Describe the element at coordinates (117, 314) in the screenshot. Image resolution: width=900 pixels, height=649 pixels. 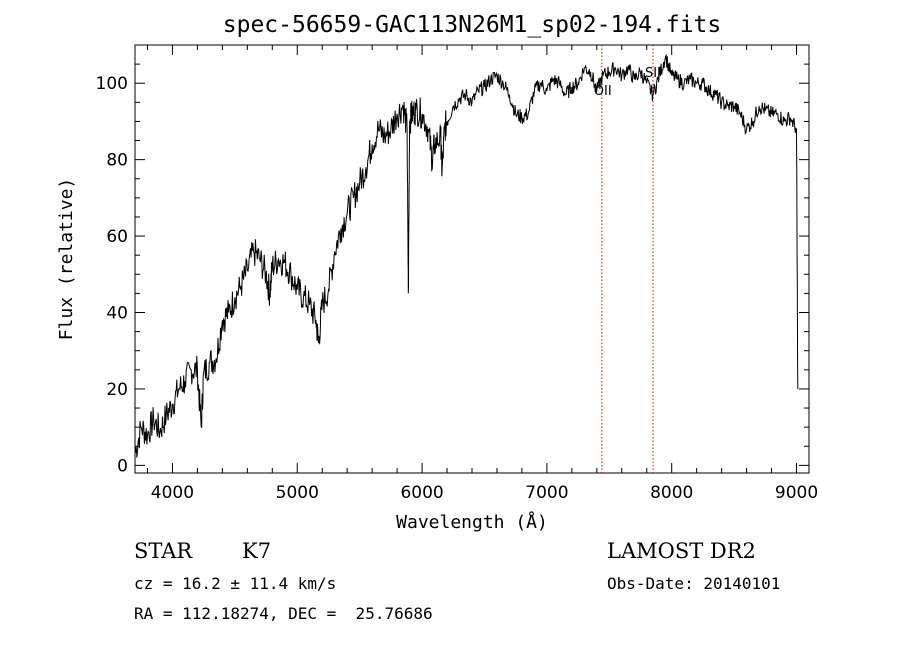
I see `y-tick-label: 40` at that location.